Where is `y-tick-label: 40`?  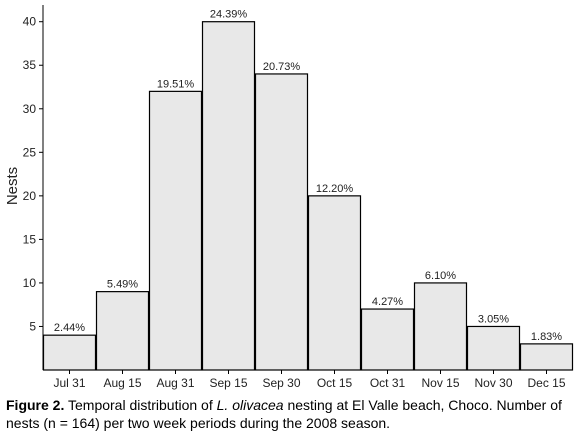 y-tick-label: 40 is located at coordinates (30, 22).